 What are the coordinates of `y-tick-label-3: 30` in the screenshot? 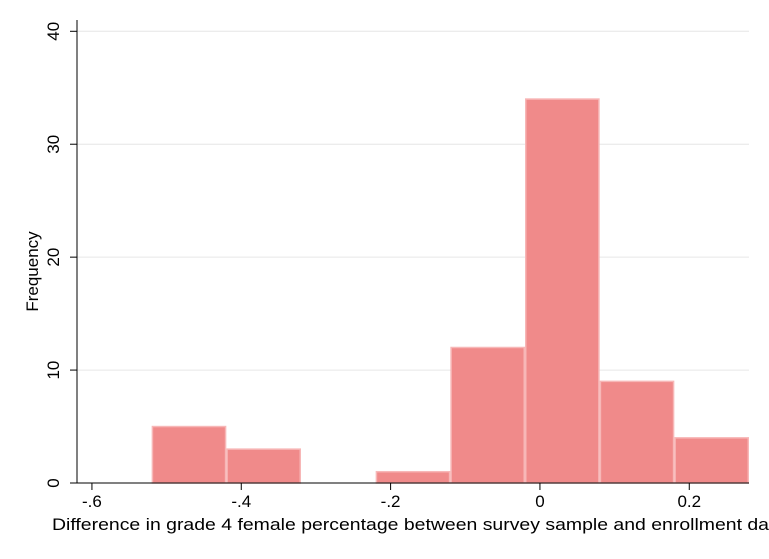 It's located at (53, 144).